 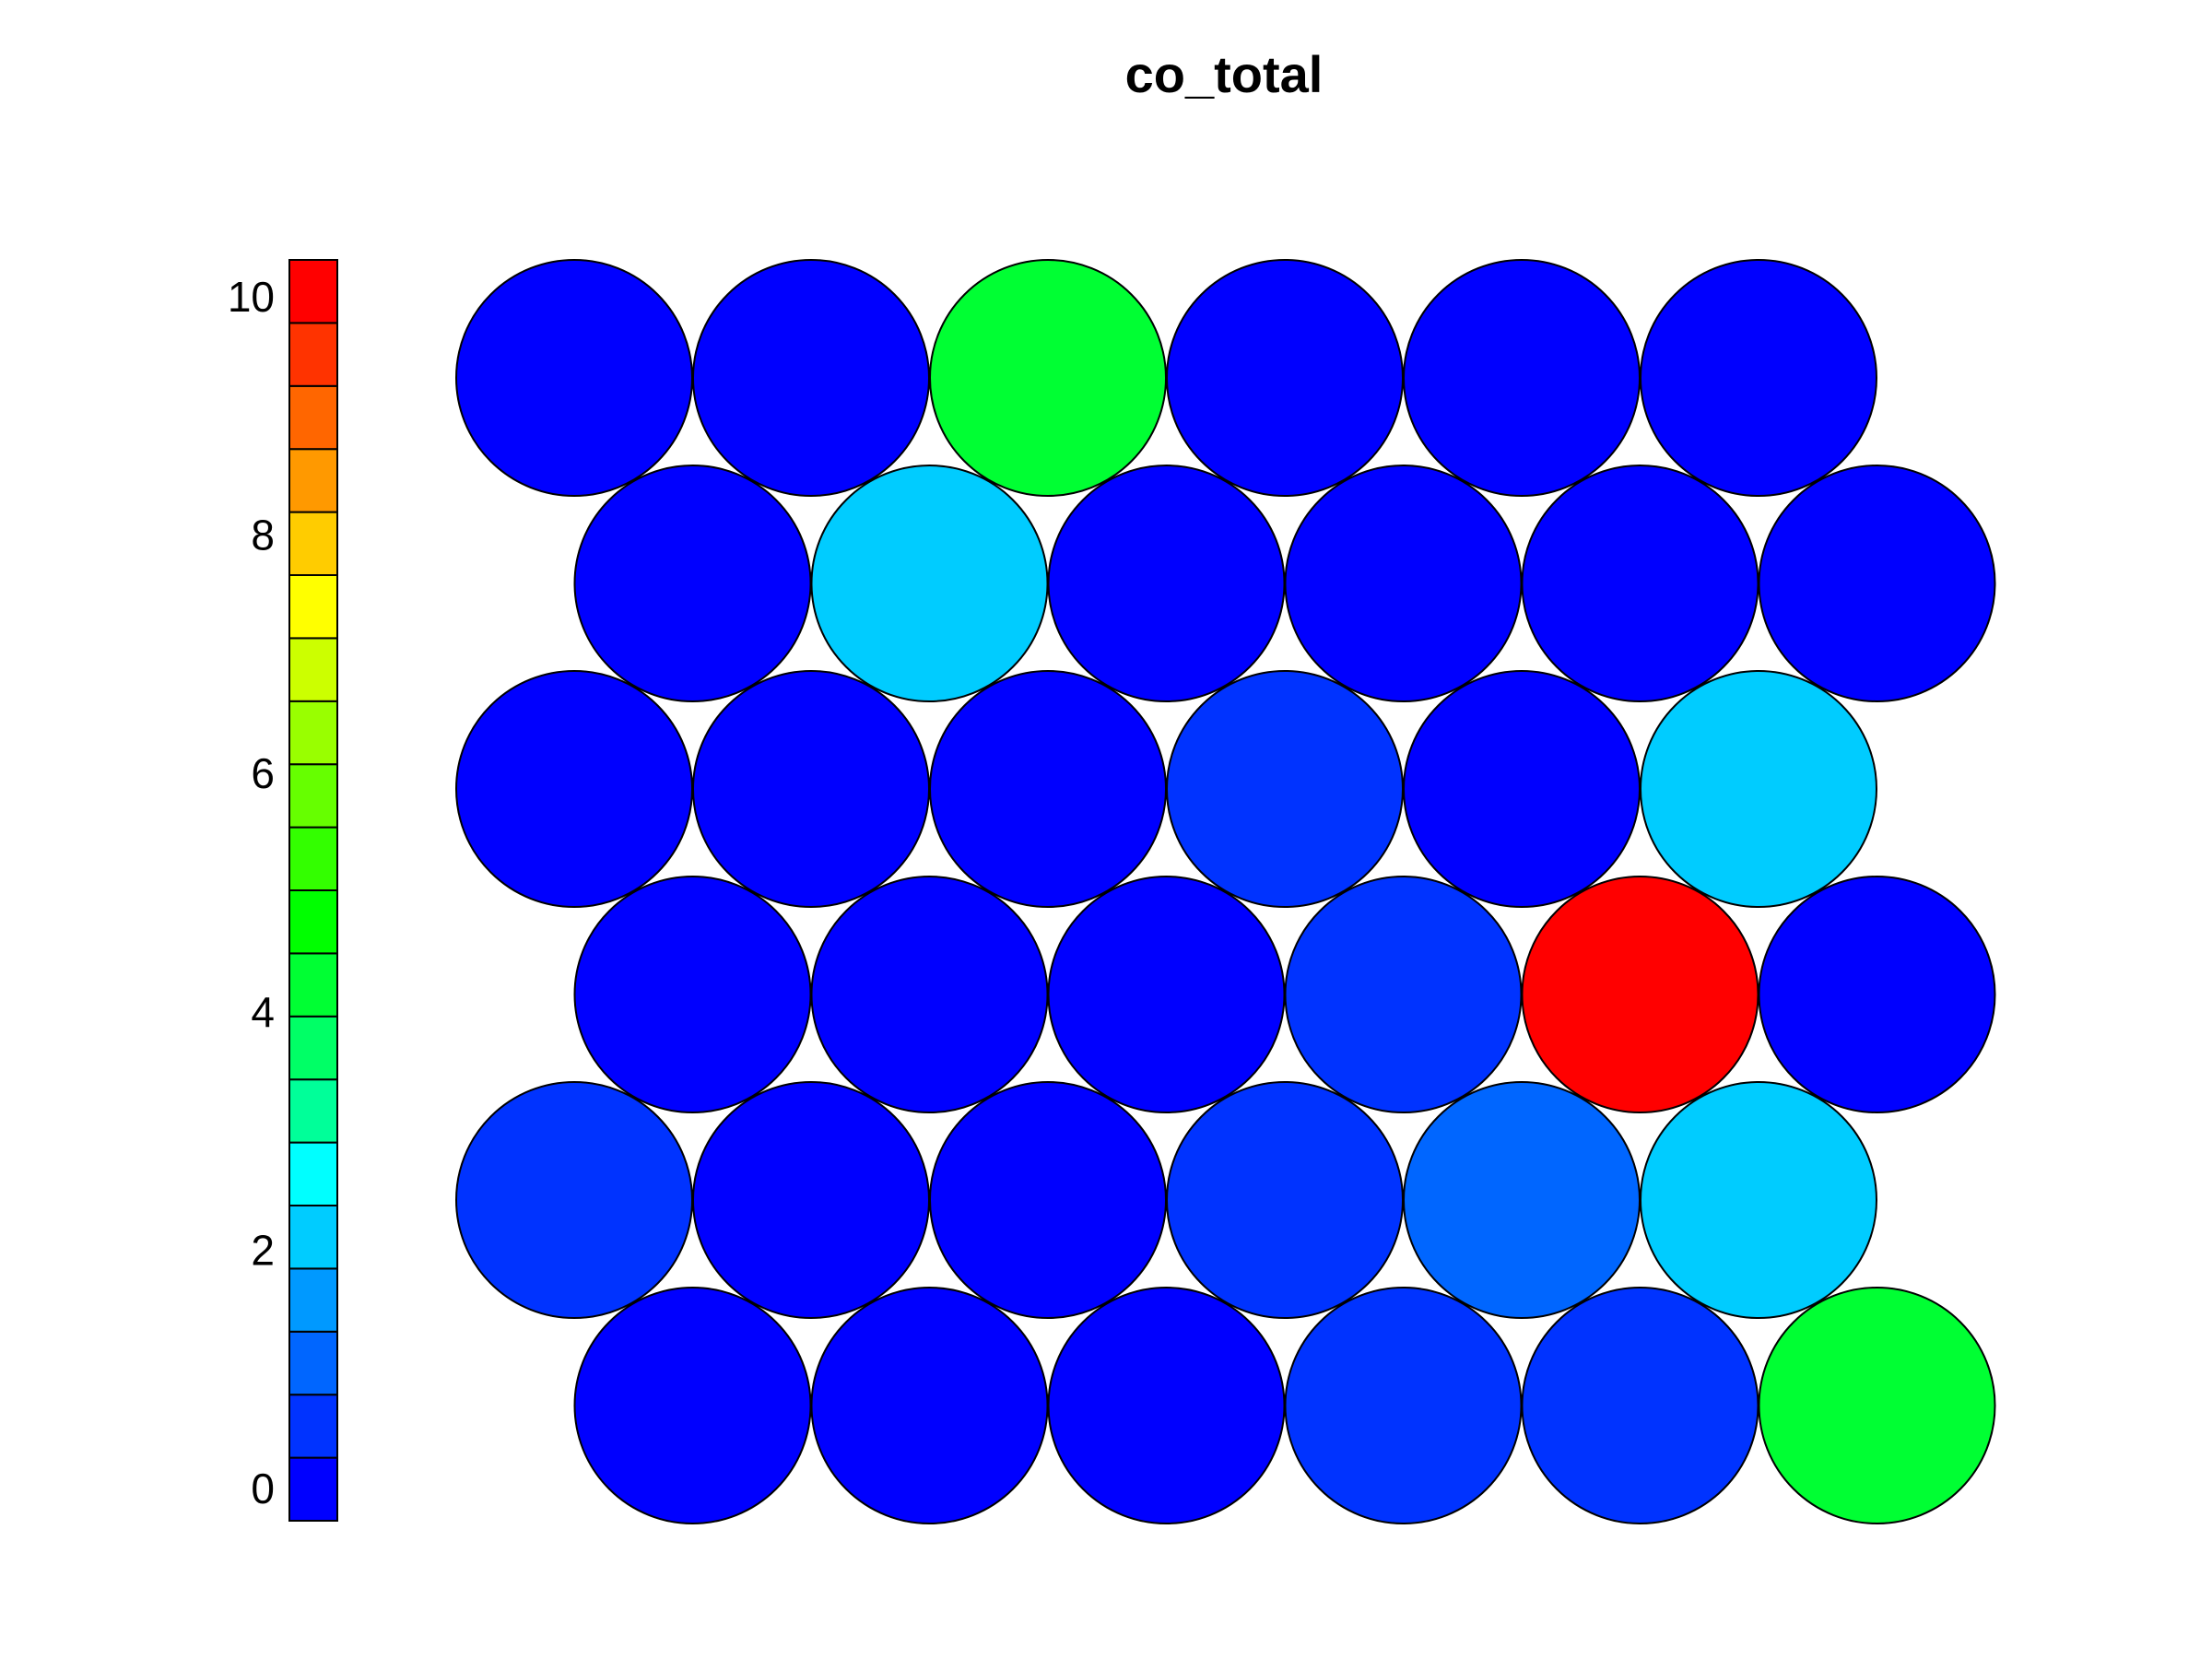 I want to click on color-scale-legend, so click(x=313, y=890).